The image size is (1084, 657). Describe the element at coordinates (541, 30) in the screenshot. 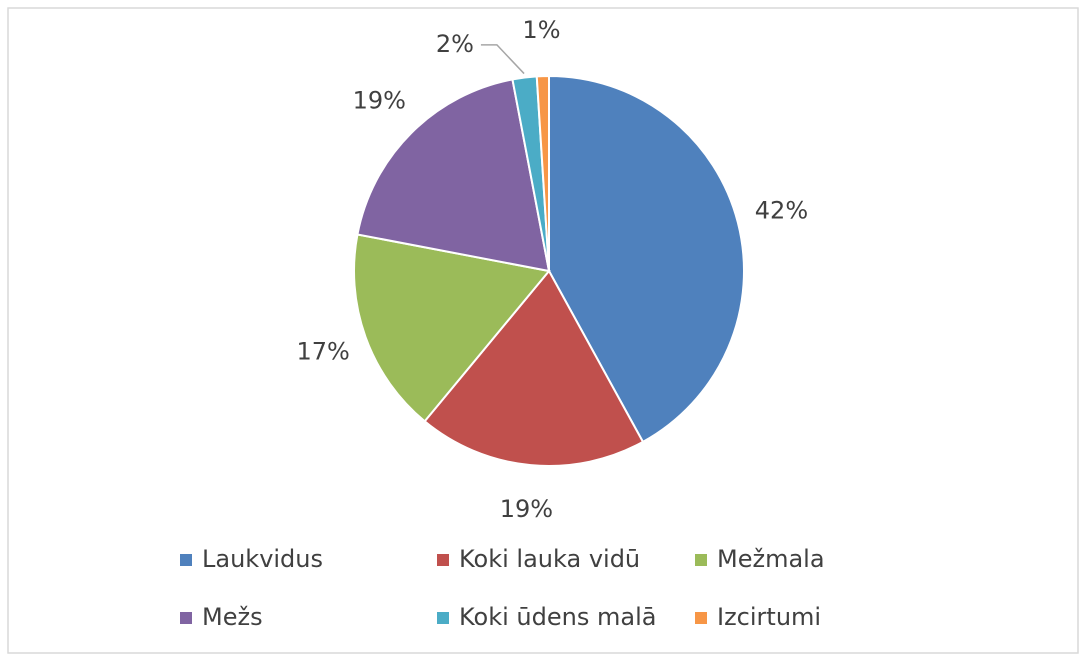

I see `data-label: 1%` at that location.